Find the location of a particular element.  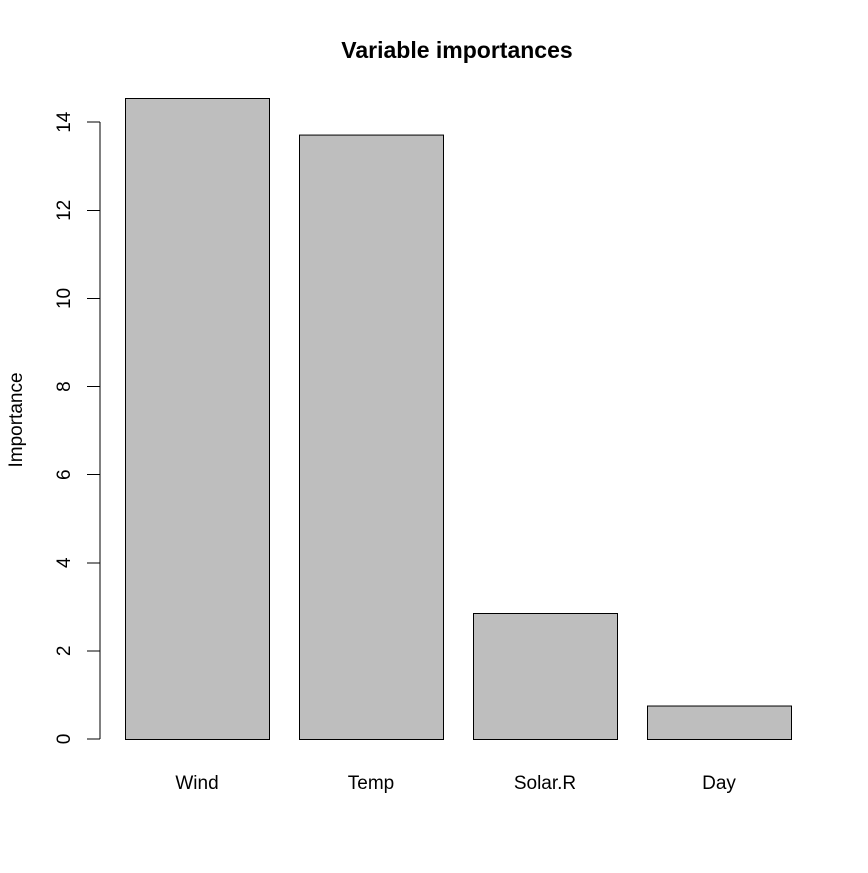

x-category-label: Temp is located at coordinates (371, 783).